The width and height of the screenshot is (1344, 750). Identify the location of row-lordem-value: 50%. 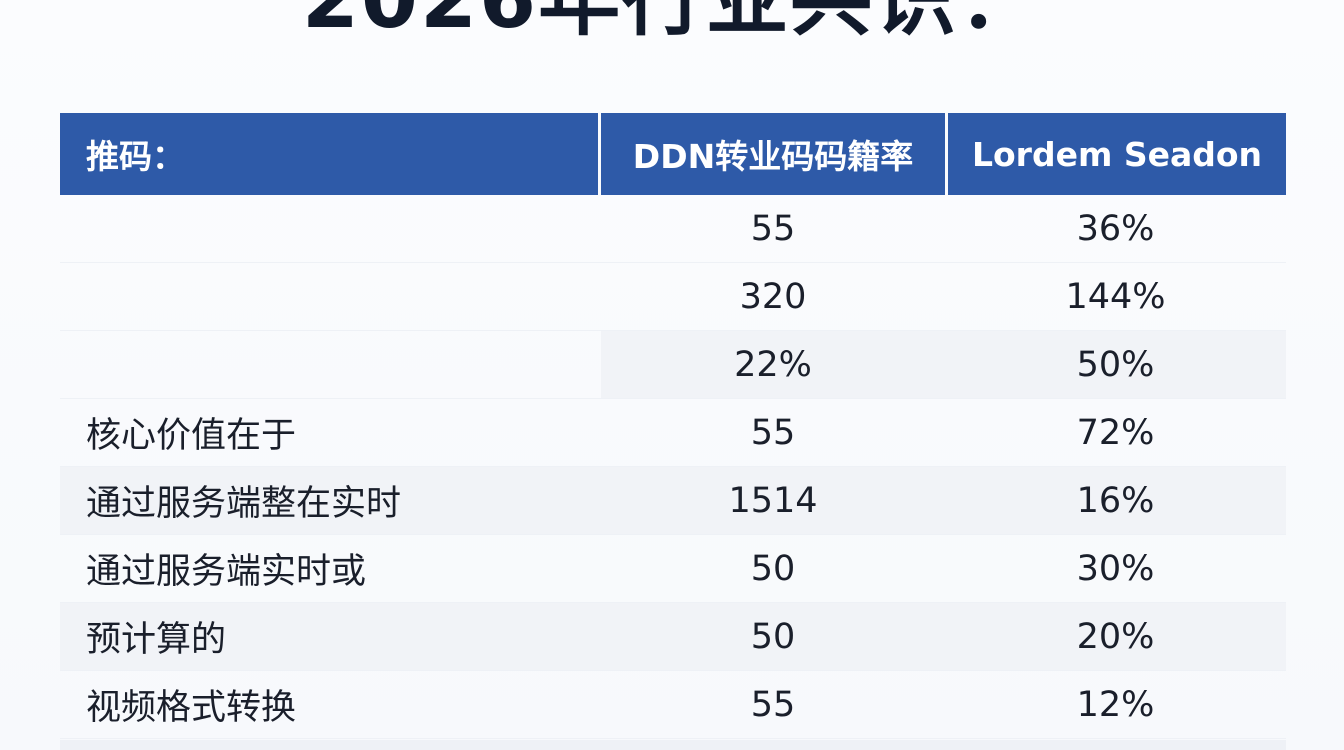
(1115, 364).